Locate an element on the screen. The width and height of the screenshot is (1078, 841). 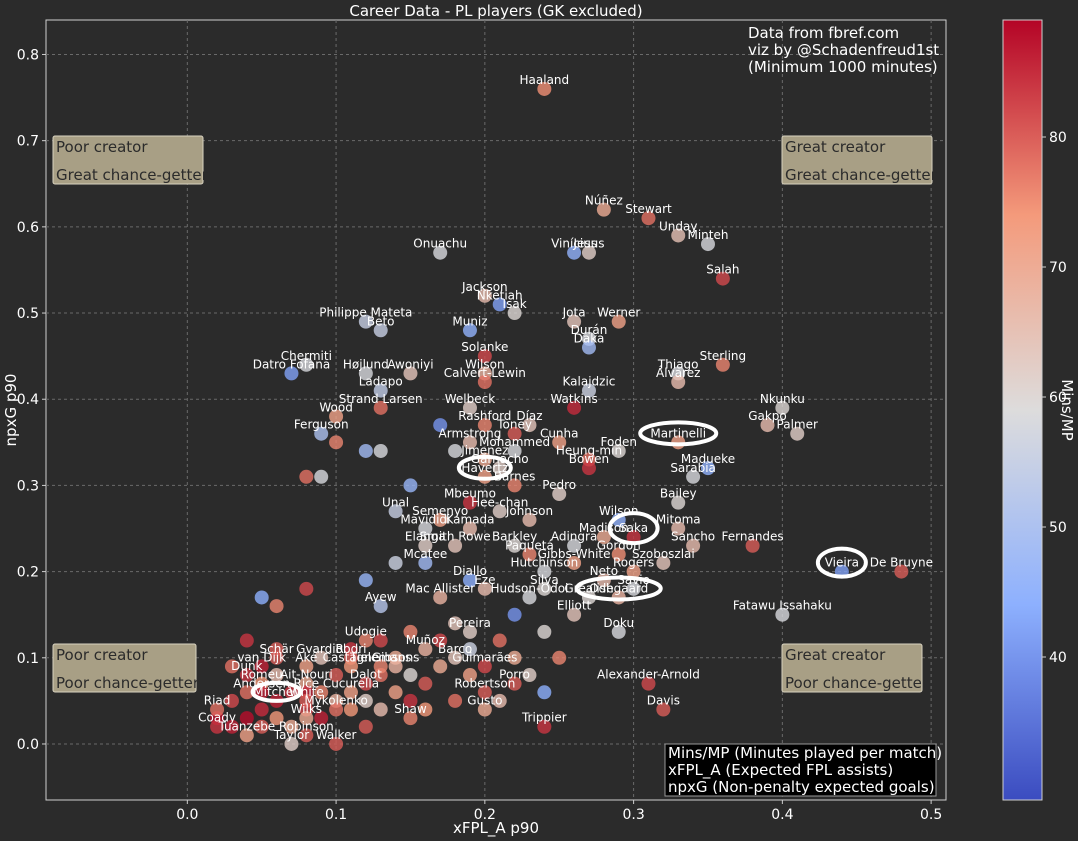
player-label: Aké is located at coordinates (306, 657).